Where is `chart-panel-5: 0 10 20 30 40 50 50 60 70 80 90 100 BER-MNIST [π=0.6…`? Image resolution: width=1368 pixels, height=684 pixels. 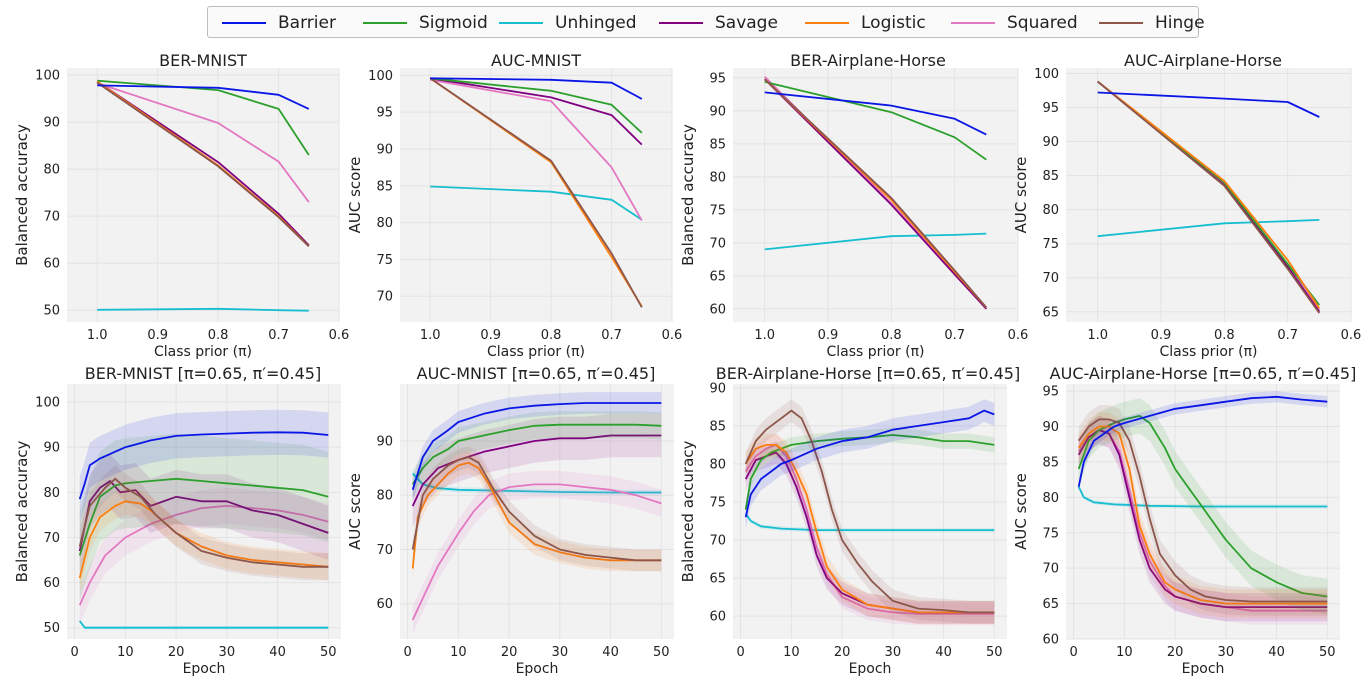 chart-panel-5: 0 10 20 30 40 50 50 60 70 80 90 100 BER-MNIST [π=0.6… is located at coordinates (177, 520).